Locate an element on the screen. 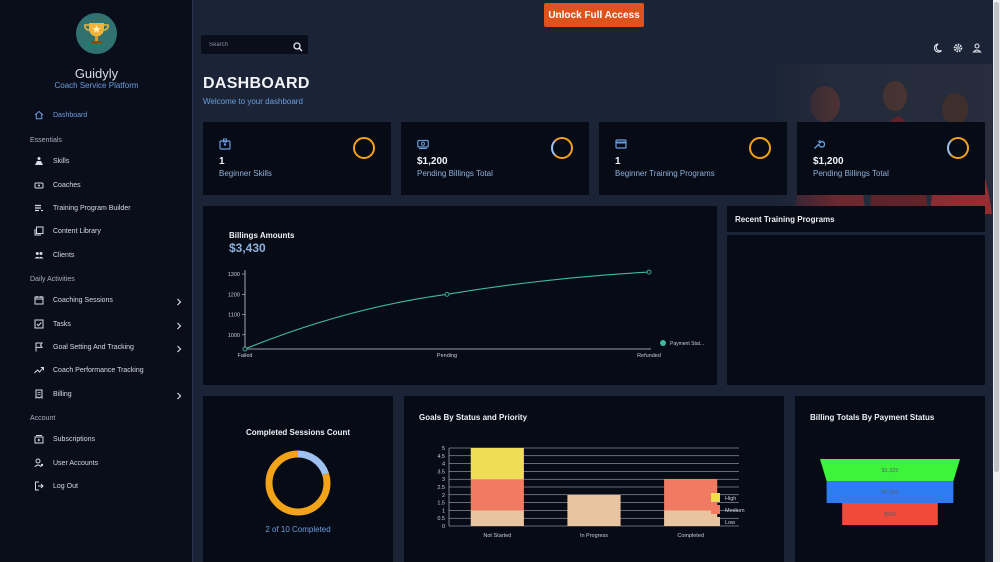 Image resolution: width=1000 pixels, height=562 pixels. y-tick-label: 2.5 is located at coordinates (441, 488).